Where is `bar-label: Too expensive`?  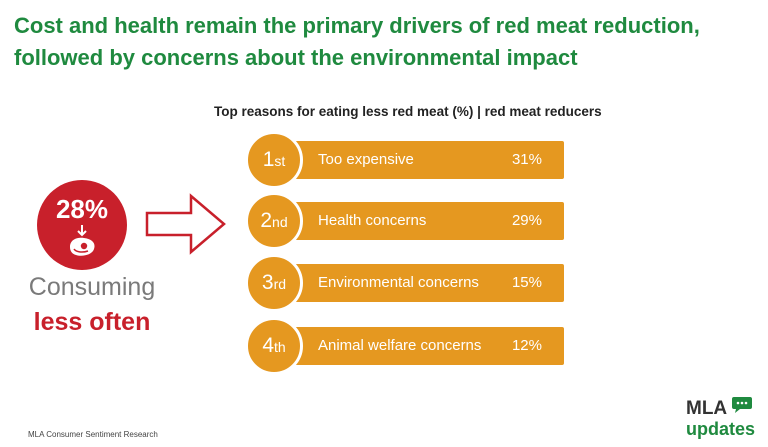
bar-label: Too expensive is located at coordinates (366, 159).